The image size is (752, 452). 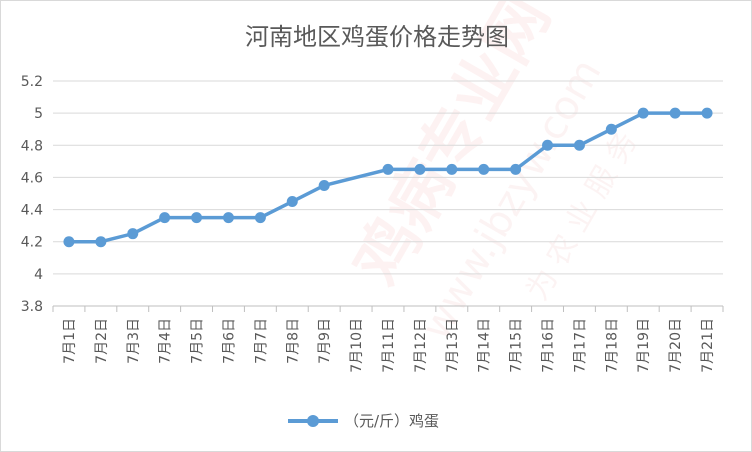 I want to click on x-tick-label: 7月9日, so click(x=325, y=341).